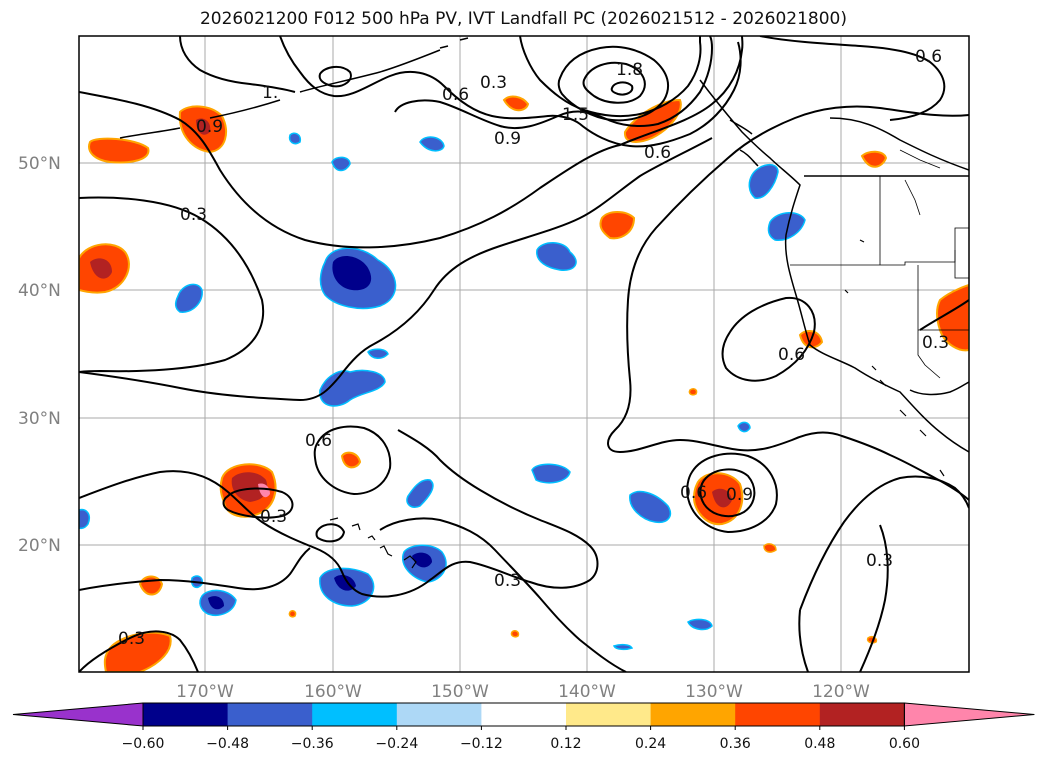 The image size is (1047, 765). I want to click on colorbar-tick-label: 0.12, so click(565, 744).